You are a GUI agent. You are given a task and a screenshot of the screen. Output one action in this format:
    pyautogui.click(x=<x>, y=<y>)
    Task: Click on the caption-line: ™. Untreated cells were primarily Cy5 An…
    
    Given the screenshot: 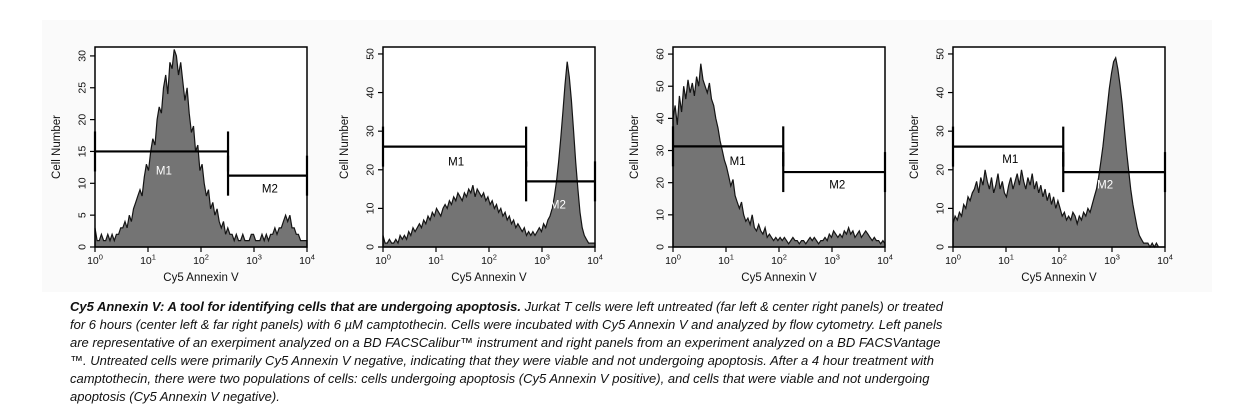 What is the action you would take?
    pyautogui.click(x=502, y=360)
    